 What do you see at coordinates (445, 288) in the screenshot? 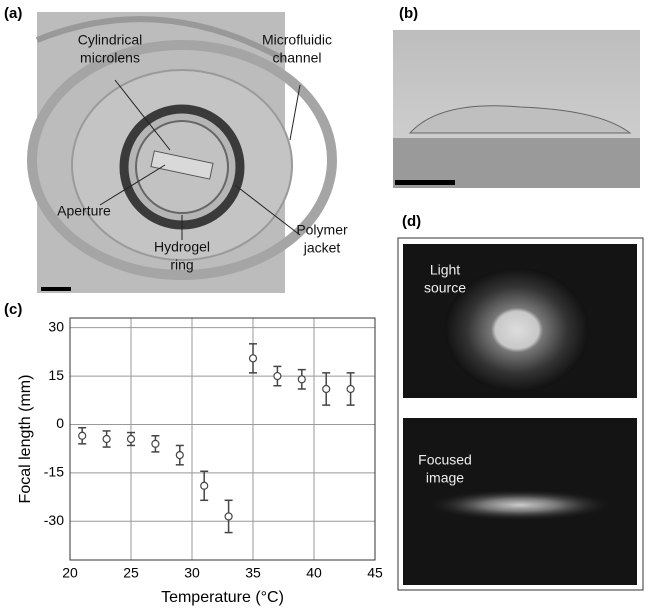
I see `annotation: source` at bounding box center [445, 288].